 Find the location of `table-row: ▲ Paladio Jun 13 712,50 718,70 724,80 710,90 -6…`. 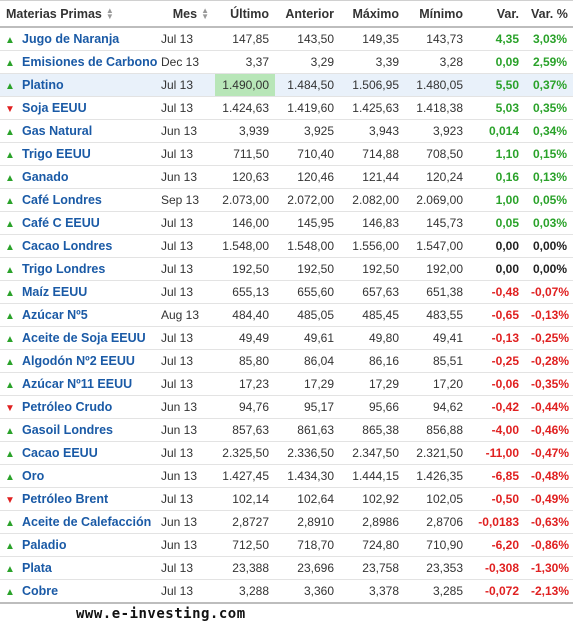

table-row: ▲ Paladio Jun 13 712,50 718,70 724,80 710,90 -6… is located at coordinates (286, 545).